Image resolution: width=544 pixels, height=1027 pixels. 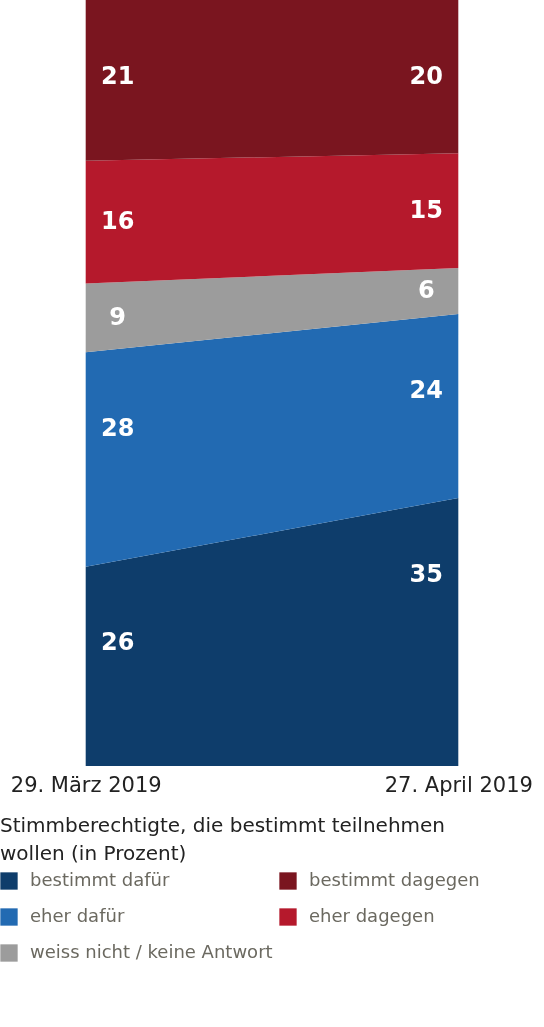 I want to click on data-label: 20, so click(x=426, y=75).